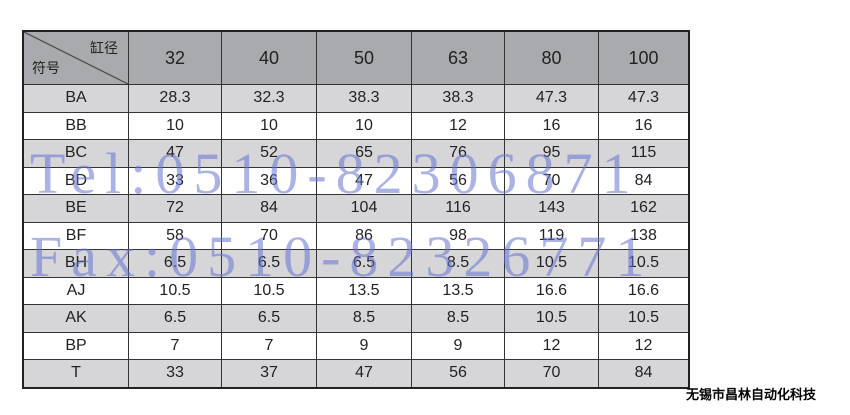 The height and width of the screenshot is (415, 850). I want to click on table-cell: 162, so click(644, 208).